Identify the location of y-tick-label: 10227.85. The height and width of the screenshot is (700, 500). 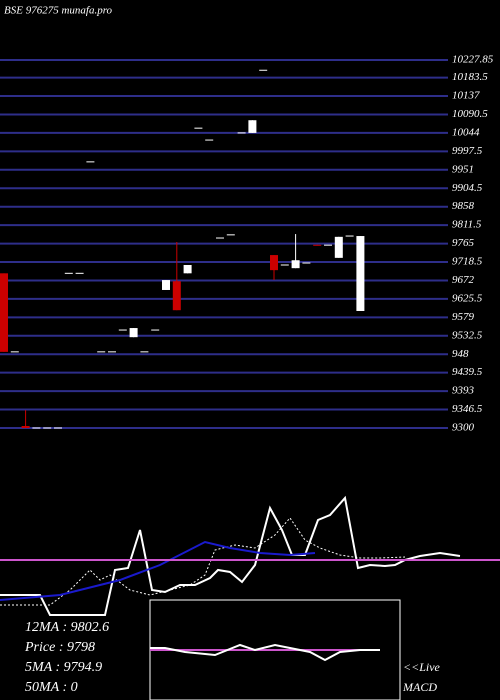
(473, 60).